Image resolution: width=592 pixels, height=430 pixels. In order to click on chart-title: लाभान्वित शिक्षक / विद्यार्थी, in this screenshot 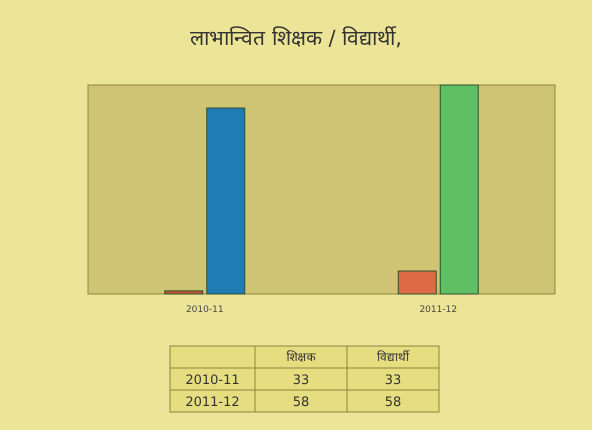, I will do `click(296, 38)`.